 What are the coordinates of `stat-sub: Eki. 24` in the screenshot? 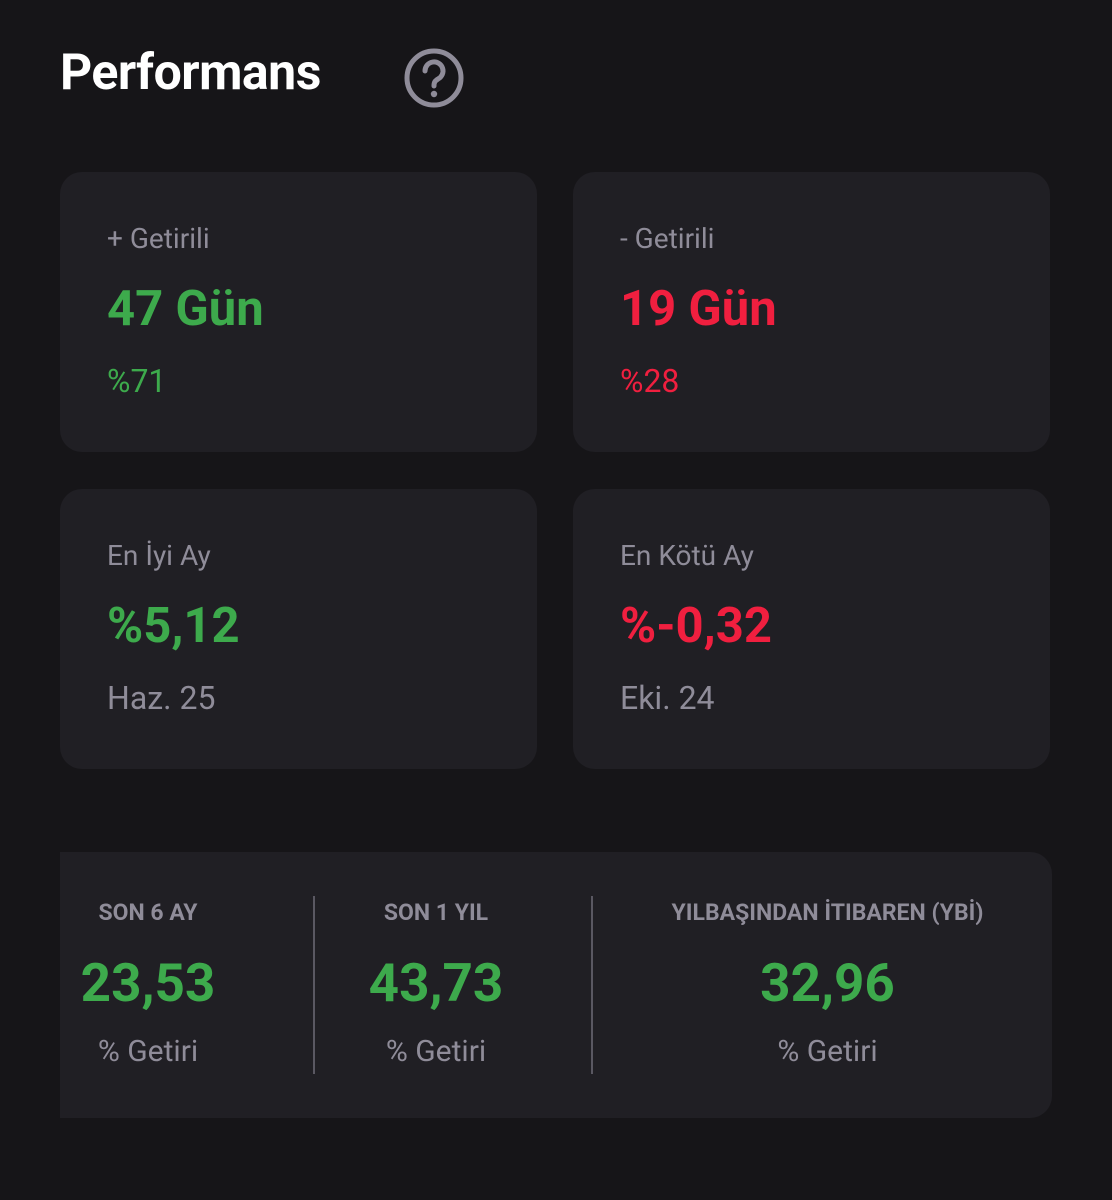 It's located at (667, 698).